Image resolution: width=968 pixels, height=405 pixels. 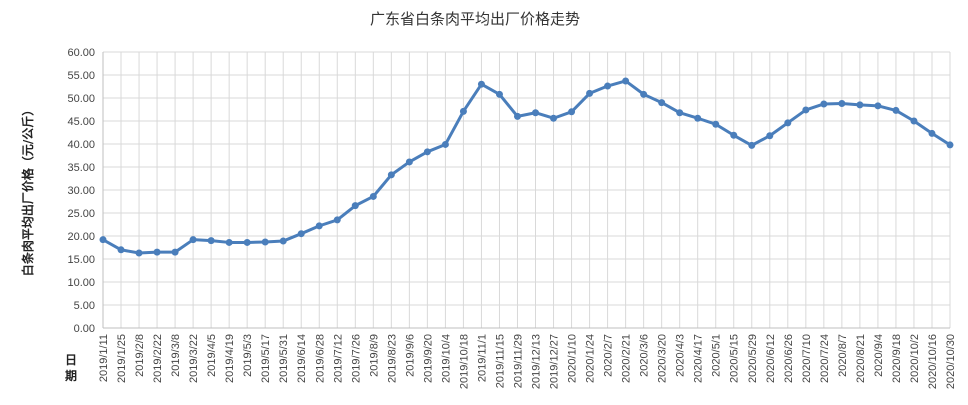 What do you see at coordinates (81, 237) in the screenshot?
I see `y-tick-label: 20.00` at bounding box center [81, 237].